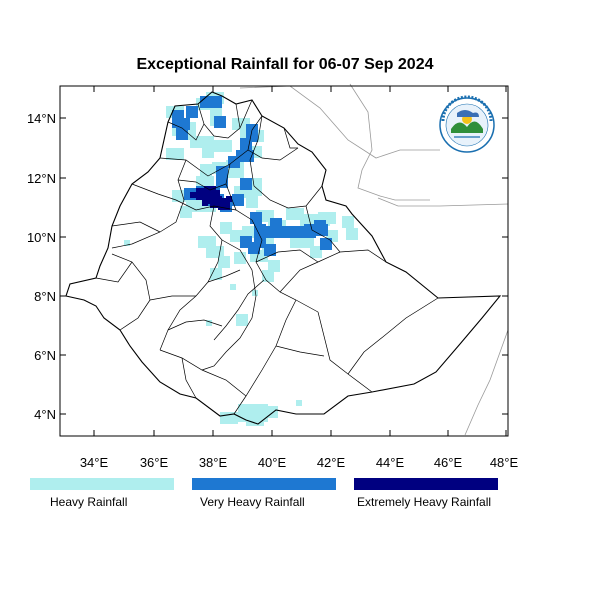 This screenshot has width=600, height=600. I want to click on extremely-heavy-rainfall-areas, so click(211, 198).